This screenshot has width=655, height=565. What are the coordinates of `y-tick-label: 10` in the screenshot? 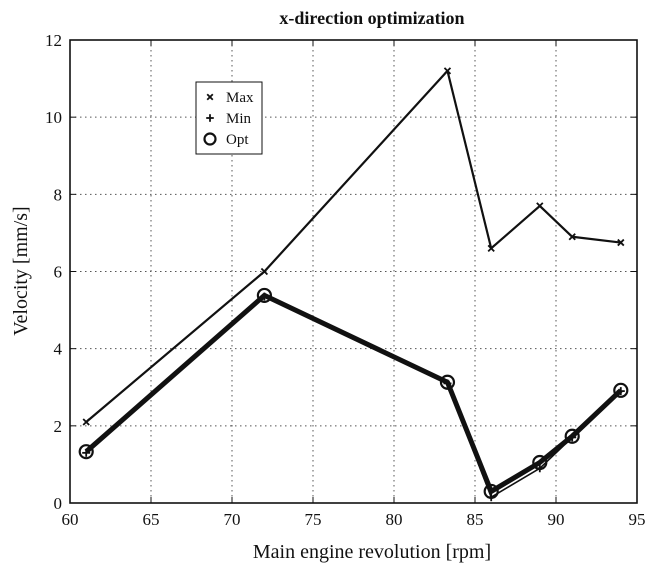 It's located at (53, 117).